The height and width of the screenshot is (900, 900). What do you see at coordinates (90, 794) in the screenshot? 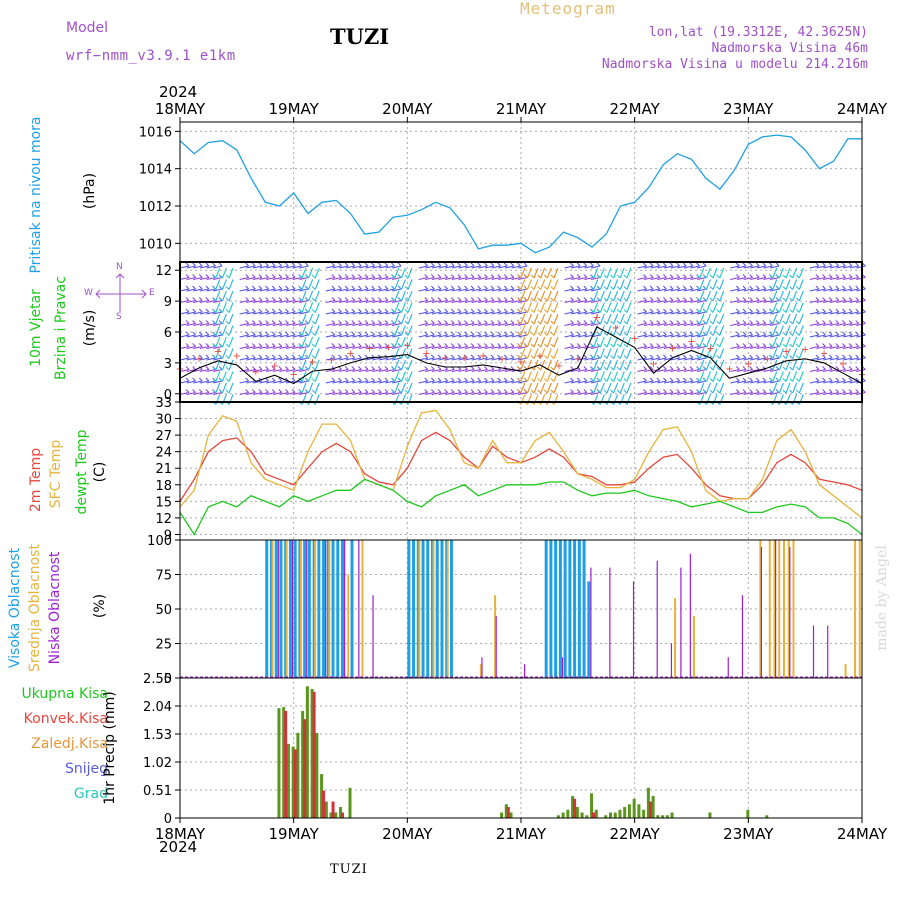
I see `precip-hail-label: Grad` at bounding box center [90, 794].